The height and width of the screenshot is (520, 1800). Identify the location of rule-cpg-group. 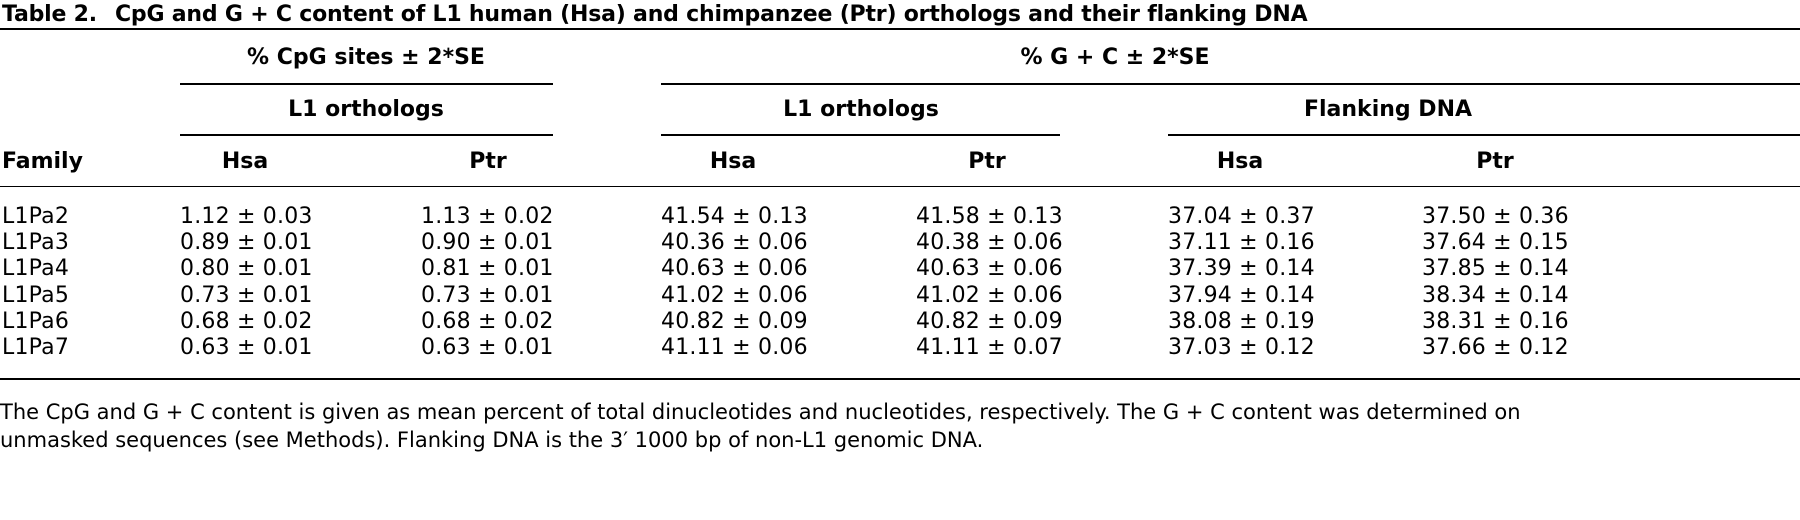
(366, 84).